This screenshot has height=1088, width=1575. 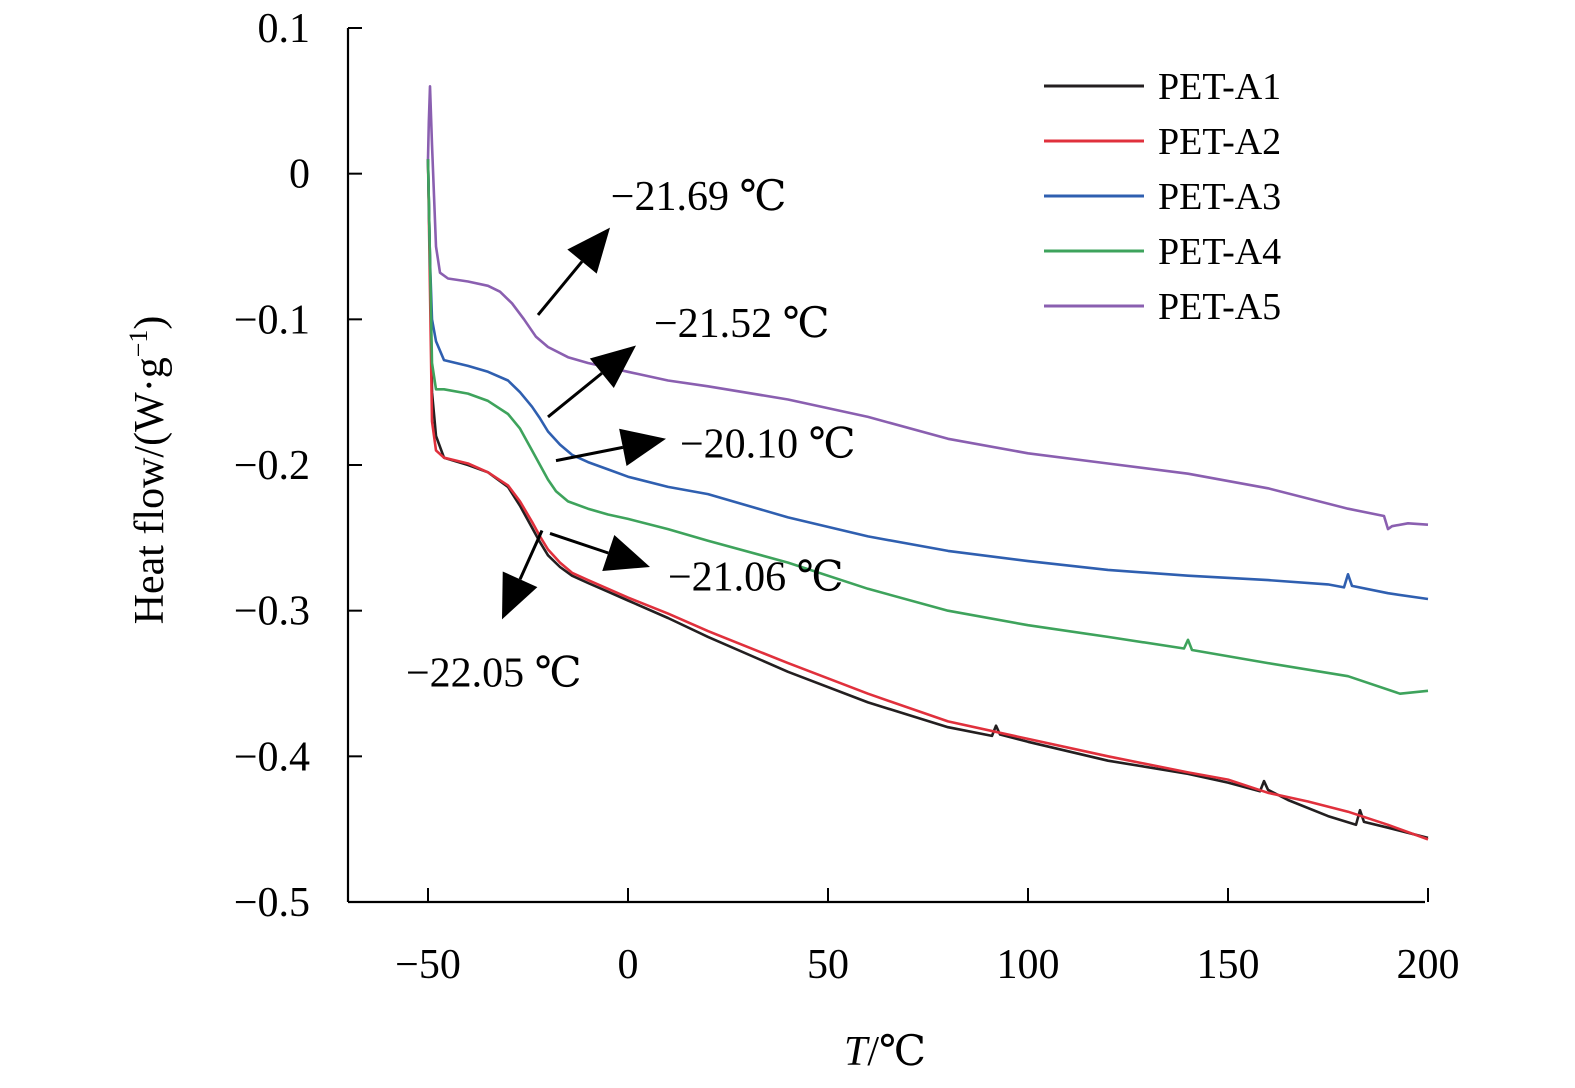 I want to click on y-tick-label: −0.4, so click(x=272, y=757).